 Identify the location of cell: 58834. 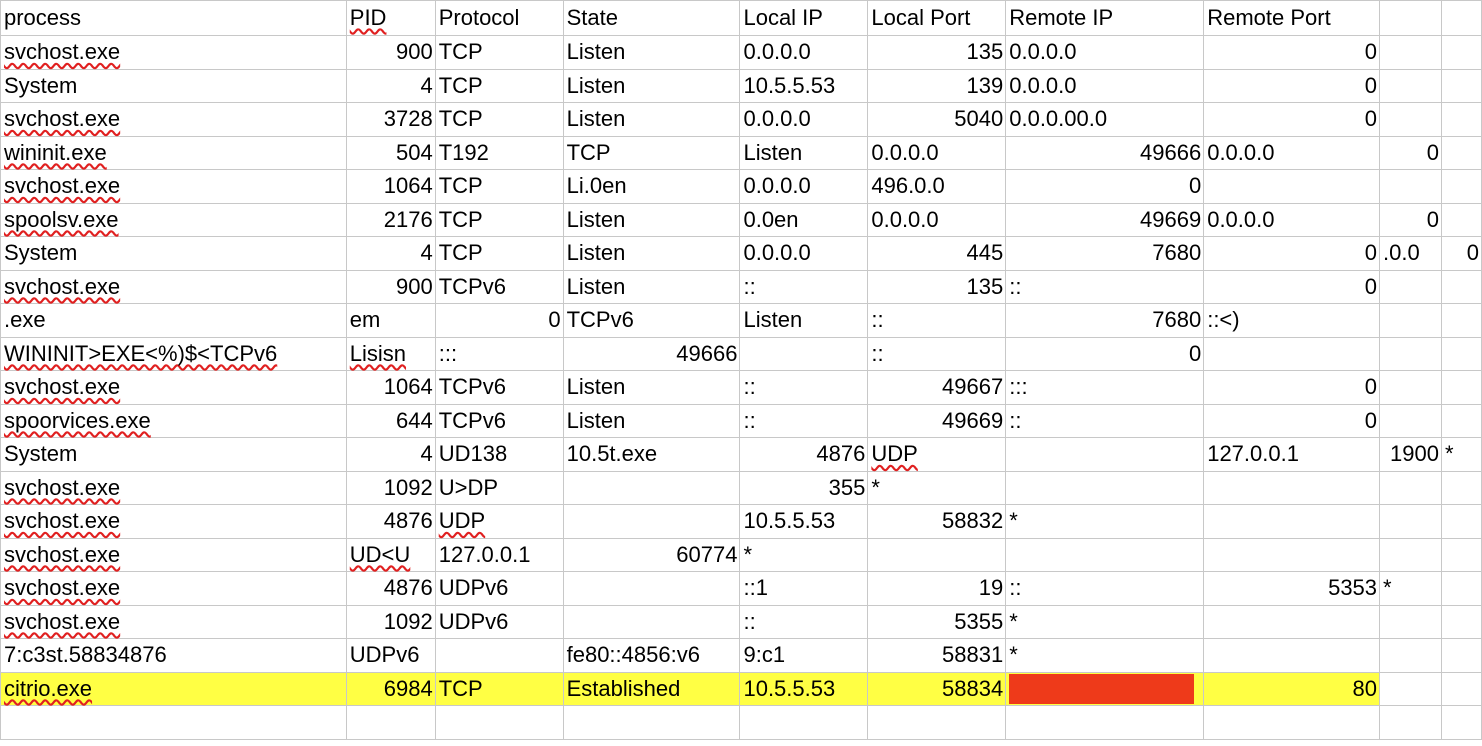
(937, 688).